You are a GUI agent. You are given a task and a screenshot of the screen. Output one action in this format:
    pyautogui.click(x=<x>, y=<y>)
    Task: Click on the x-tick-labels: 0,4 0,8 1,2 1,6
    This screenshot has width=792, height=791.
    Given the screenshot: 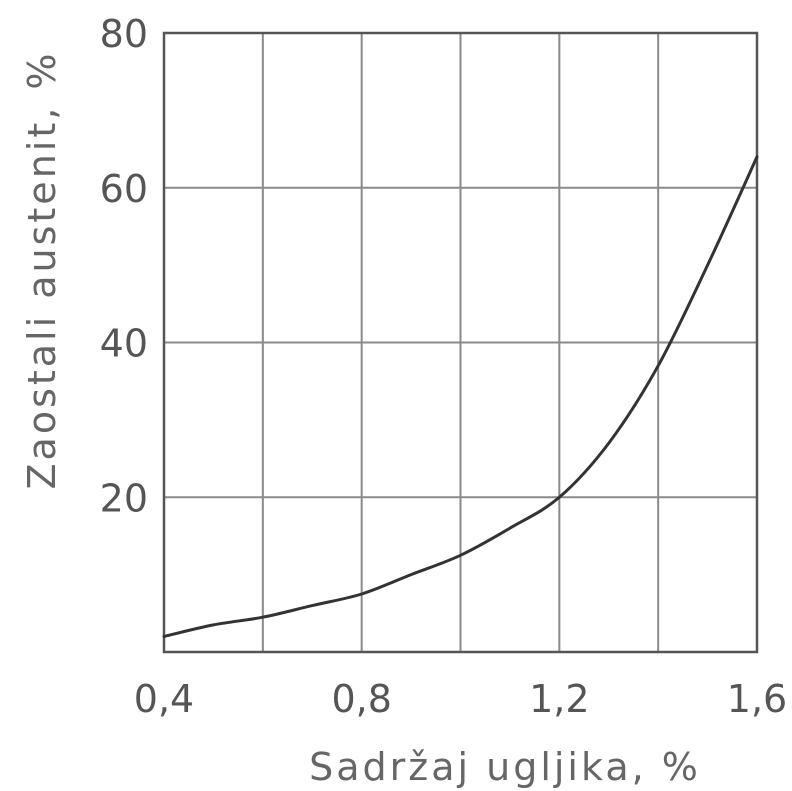 What is the action you would take?
    pyautogui.click(x=460, y=699)
    